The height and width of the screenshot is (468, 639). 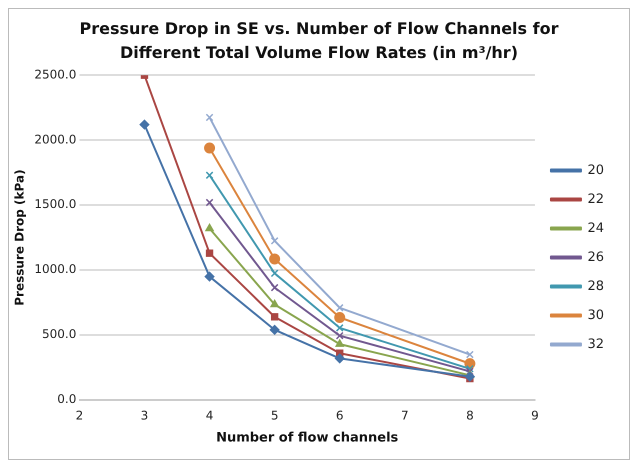 I want to click on x-axis-title: Number of flow channels, so click(x=307, y=438).